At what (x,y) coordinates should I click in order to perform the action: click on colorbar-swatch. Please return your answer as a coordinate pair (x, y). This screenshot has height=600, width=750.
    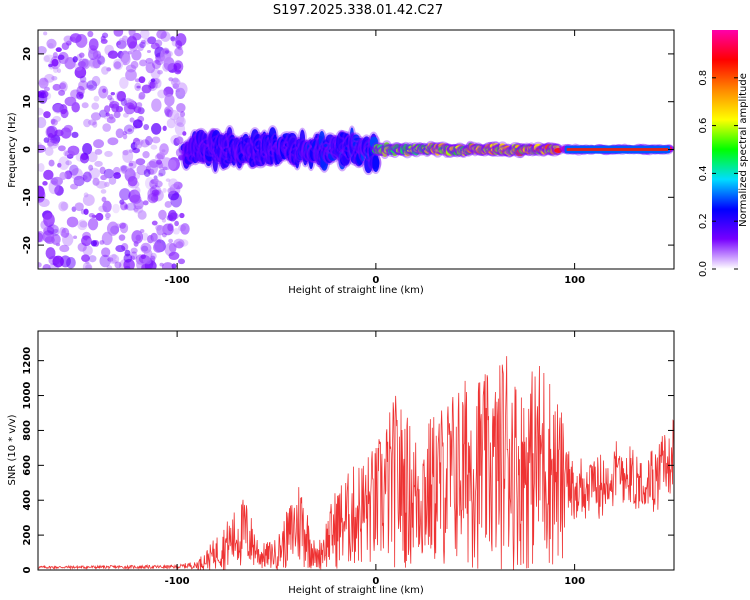
    Looking at the image, I should click on (725, 149).